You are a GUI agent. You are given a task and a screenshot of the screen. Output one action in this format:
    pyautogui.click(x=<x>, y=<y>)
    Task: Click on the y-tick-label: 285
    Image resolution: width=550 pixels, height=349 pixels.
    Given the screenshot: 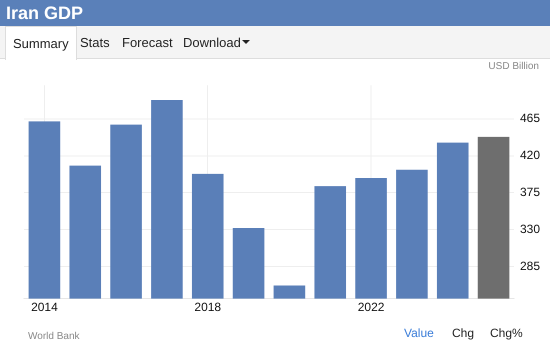 What is the action you would take?
    pyautogui.click(x=530, y=265)
    